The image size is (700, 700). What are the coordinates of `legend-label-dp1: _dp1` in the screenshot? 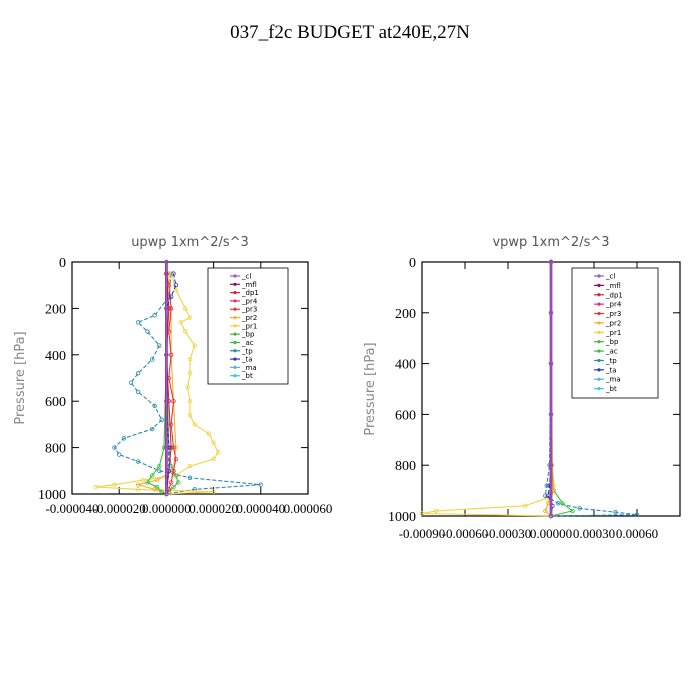 It's located at (614, 295).